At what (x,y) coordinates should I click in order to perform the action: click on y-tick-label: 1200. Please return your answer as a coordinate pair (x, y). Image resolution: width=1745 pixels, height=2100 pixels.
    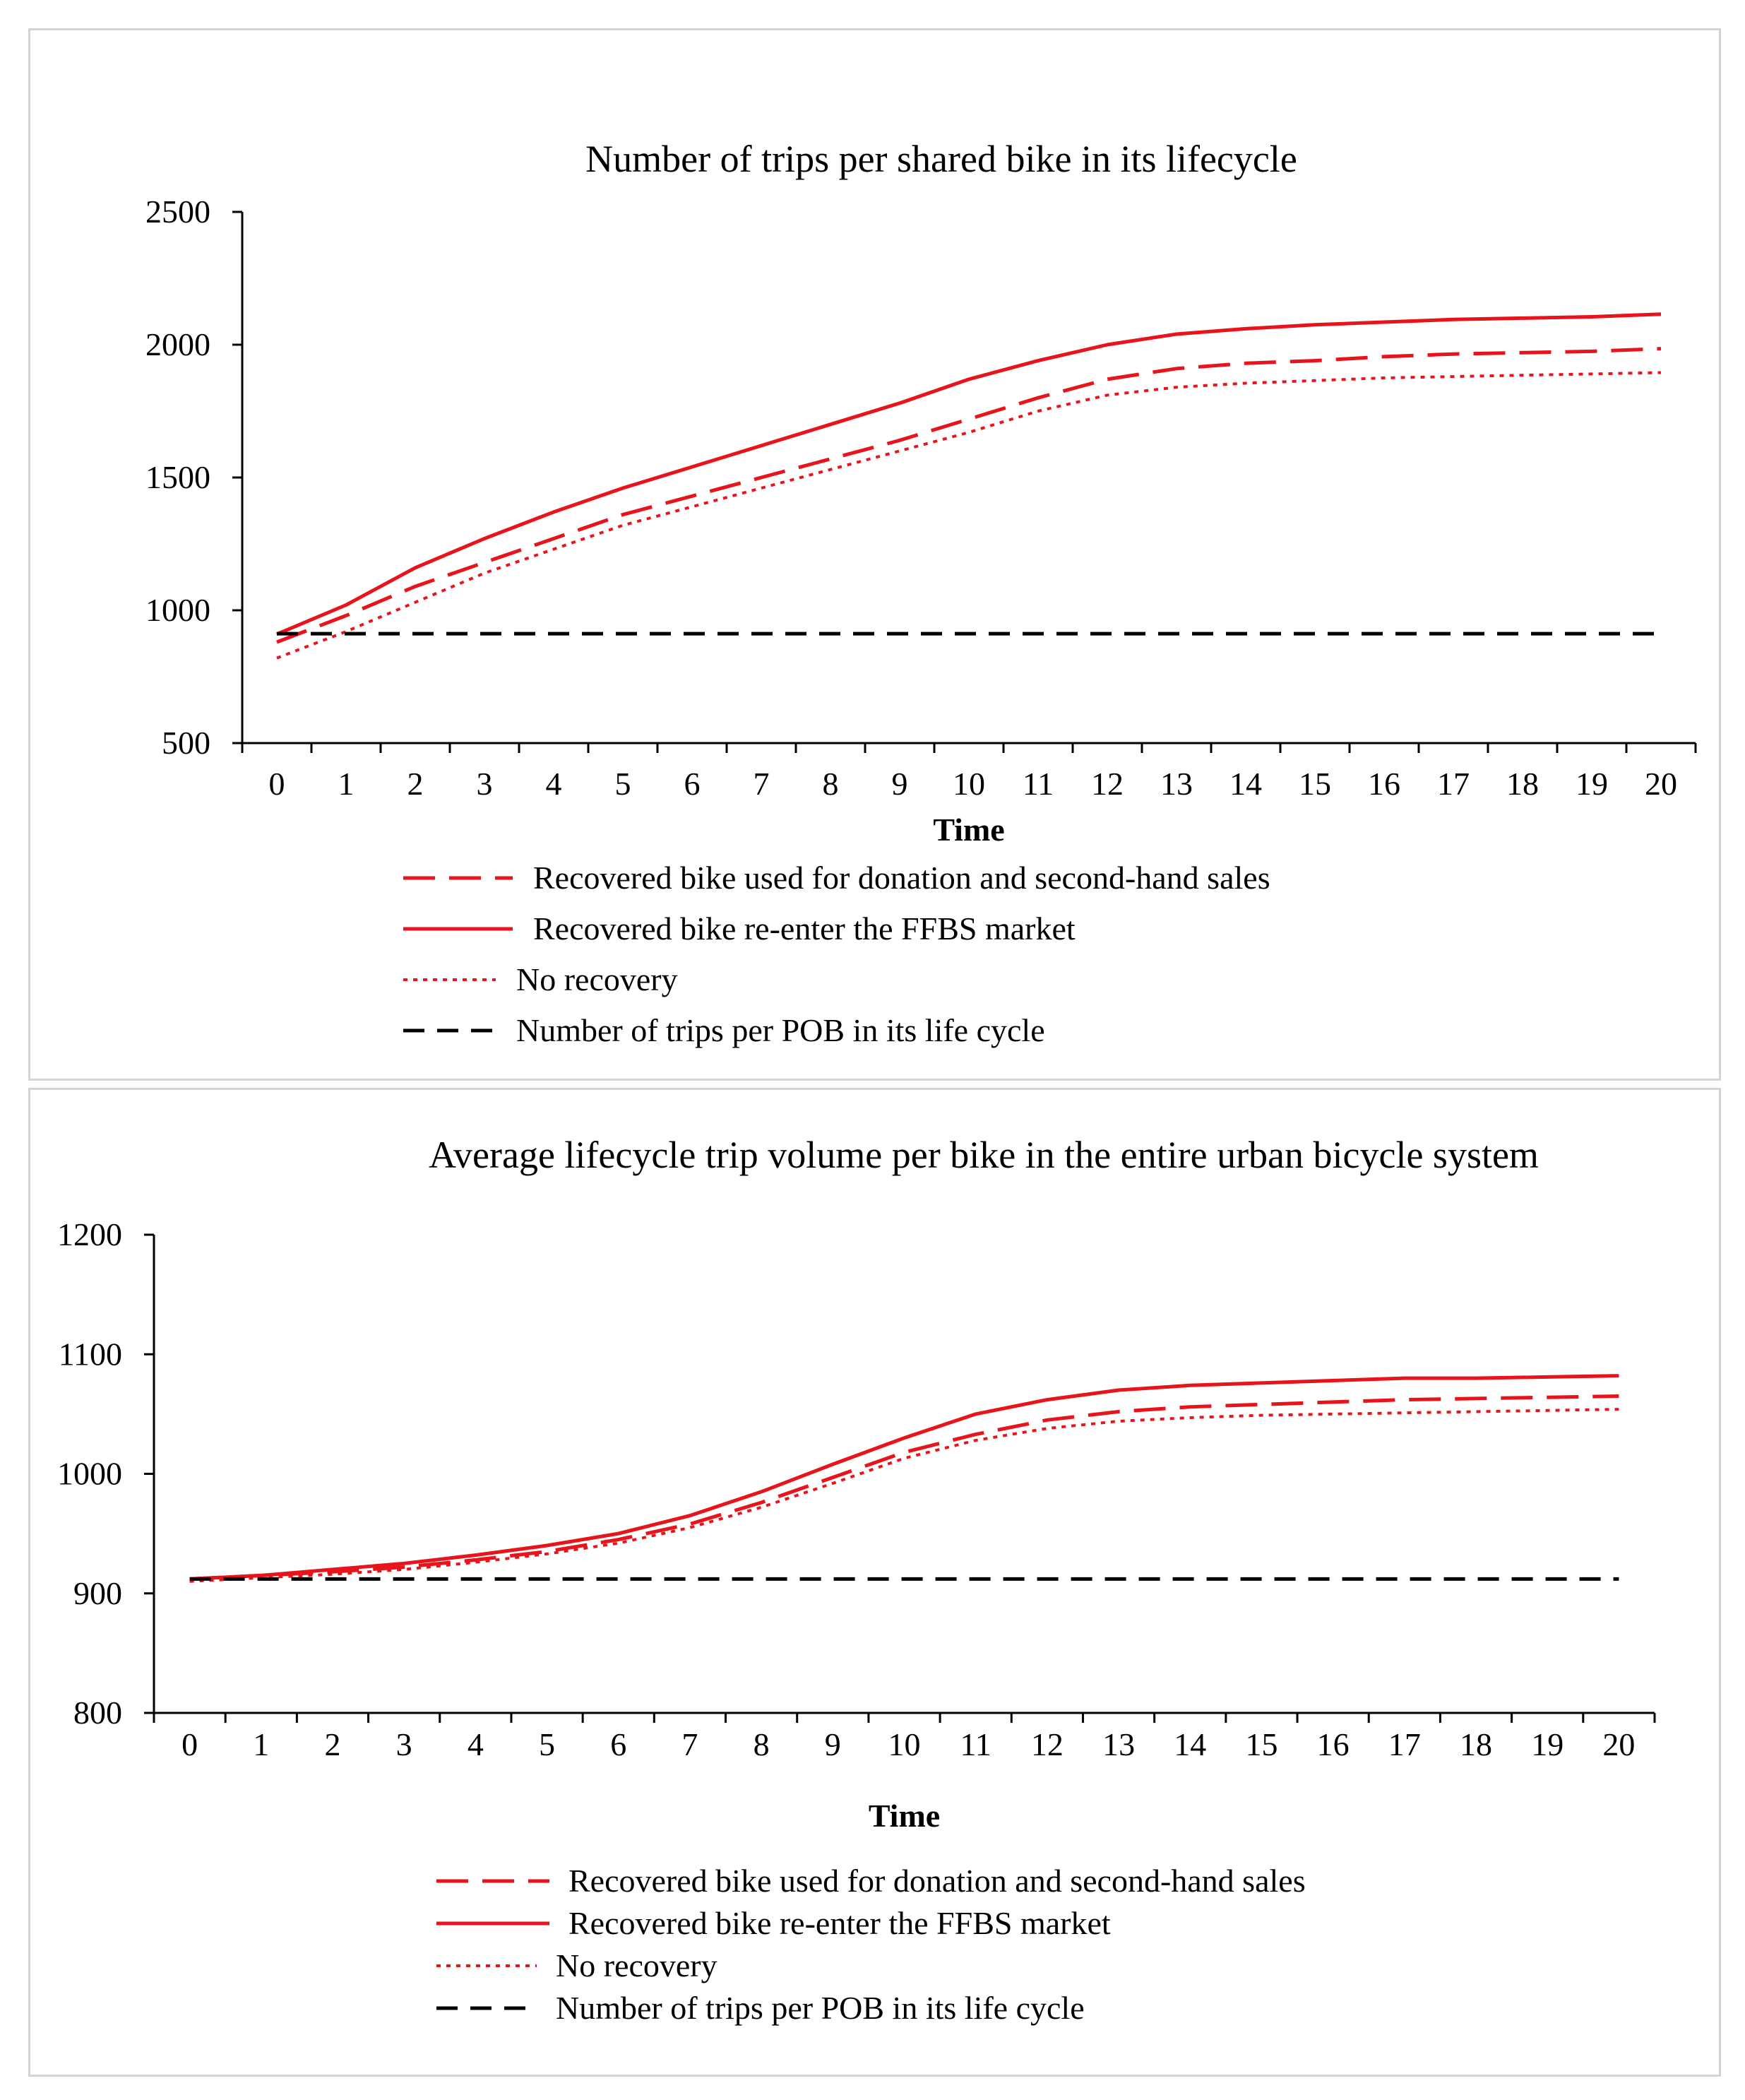
    Looking at the image, I should click on (89, 1234).